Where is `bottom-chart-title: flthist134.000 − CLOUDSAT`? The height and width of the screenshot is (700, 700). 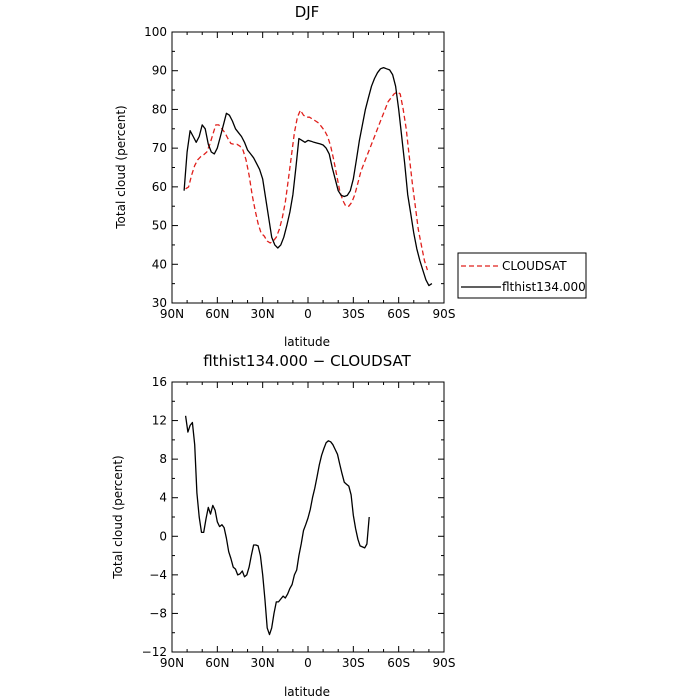
bottom-chart-title: flthist134.000 − CLOUDSAT is located at coordinates (307, 361).